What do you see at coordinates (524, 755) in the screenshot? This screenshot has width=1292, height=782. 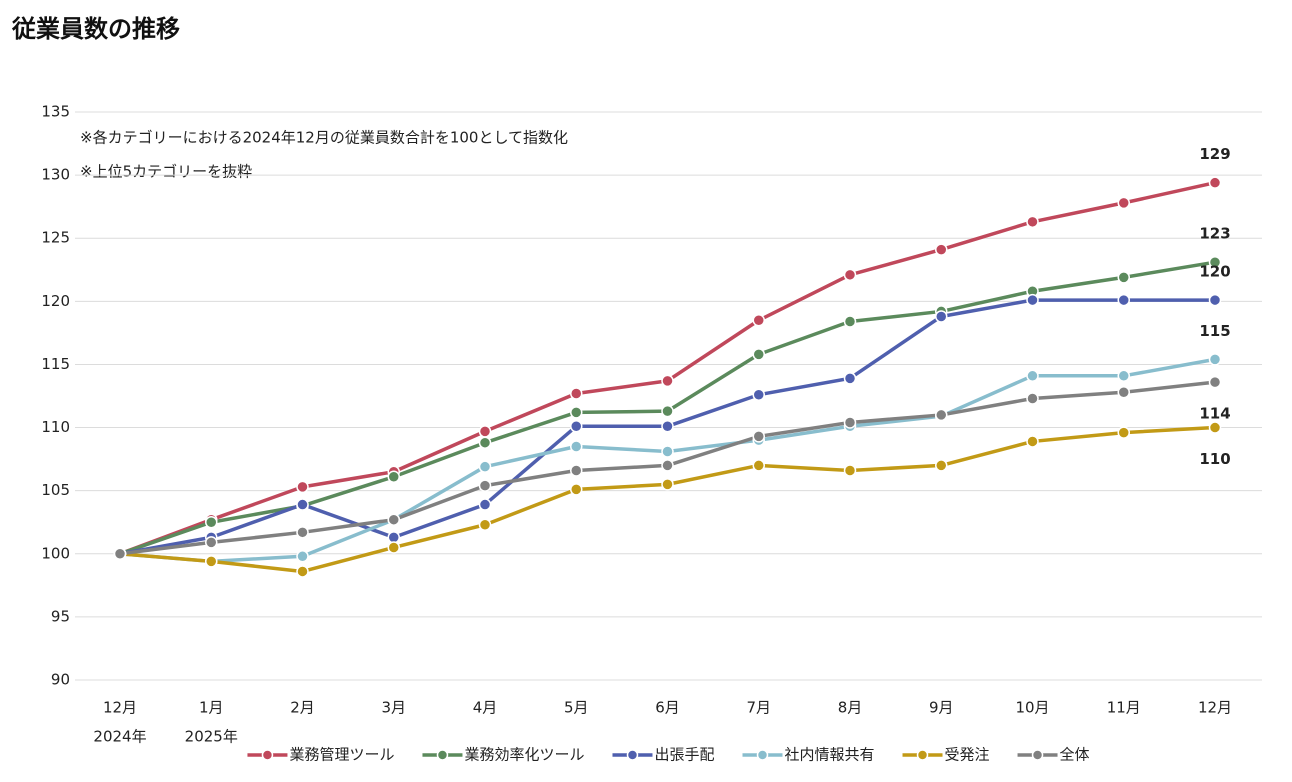 I see `legend-label: 業務効率化ツール` at bounding box center [524, 755].